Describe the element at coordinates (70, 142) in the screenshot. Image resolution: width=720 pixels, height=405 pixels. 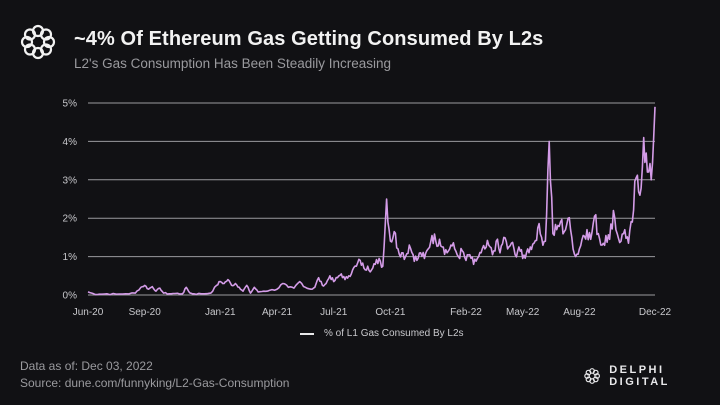
I see `y-tick-label: 4%` at that location.